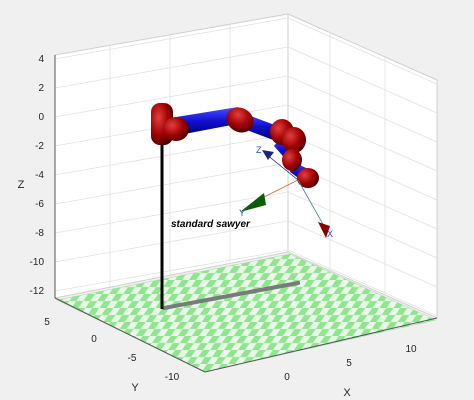  I want to click on z-tick-label: 4, so click(41, 59).